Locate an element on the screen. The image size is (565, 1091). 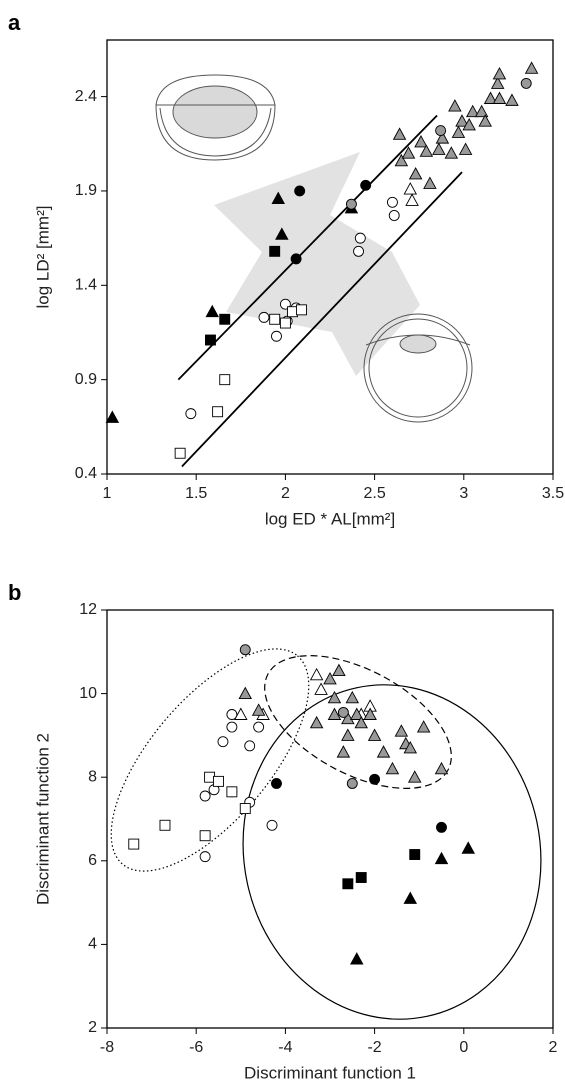
x-tick-label: 0 is located at coordinates (463, 1047).